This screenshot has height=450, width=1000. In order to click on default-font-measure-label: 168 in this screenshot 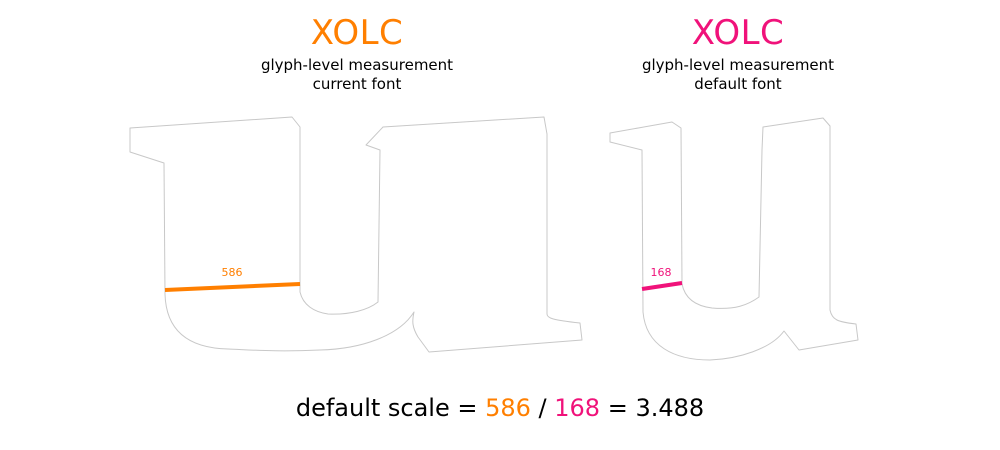, I will do `click(661, 272)`.